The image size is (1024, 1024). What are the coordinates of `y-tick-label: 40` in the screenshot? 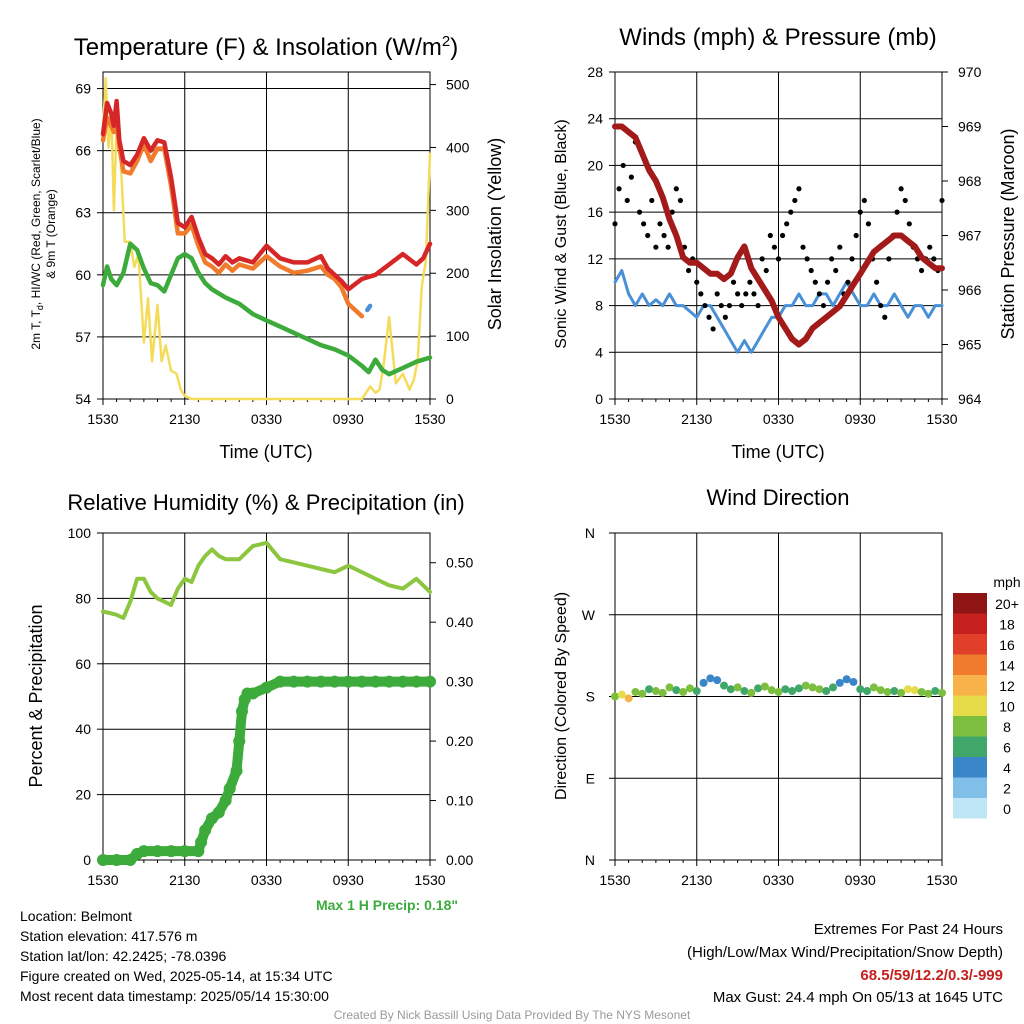 It's located at (83, 729).